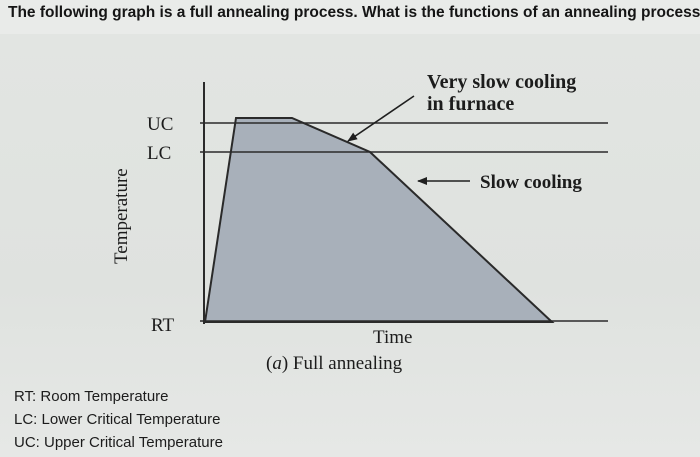 The image size is (700, 457). What do you see at coordinates (381, 118) in the screenshot?
I see `very-slow-cooling-arrow` at bounding box center [381, 118].